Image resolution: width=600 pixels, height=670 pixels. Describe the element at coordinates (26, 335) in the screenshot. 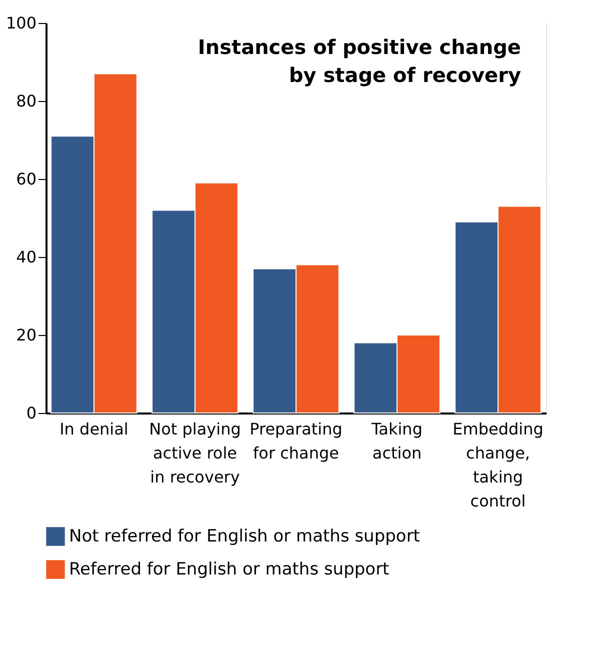

I see `y-tick-label: 20` at that location.